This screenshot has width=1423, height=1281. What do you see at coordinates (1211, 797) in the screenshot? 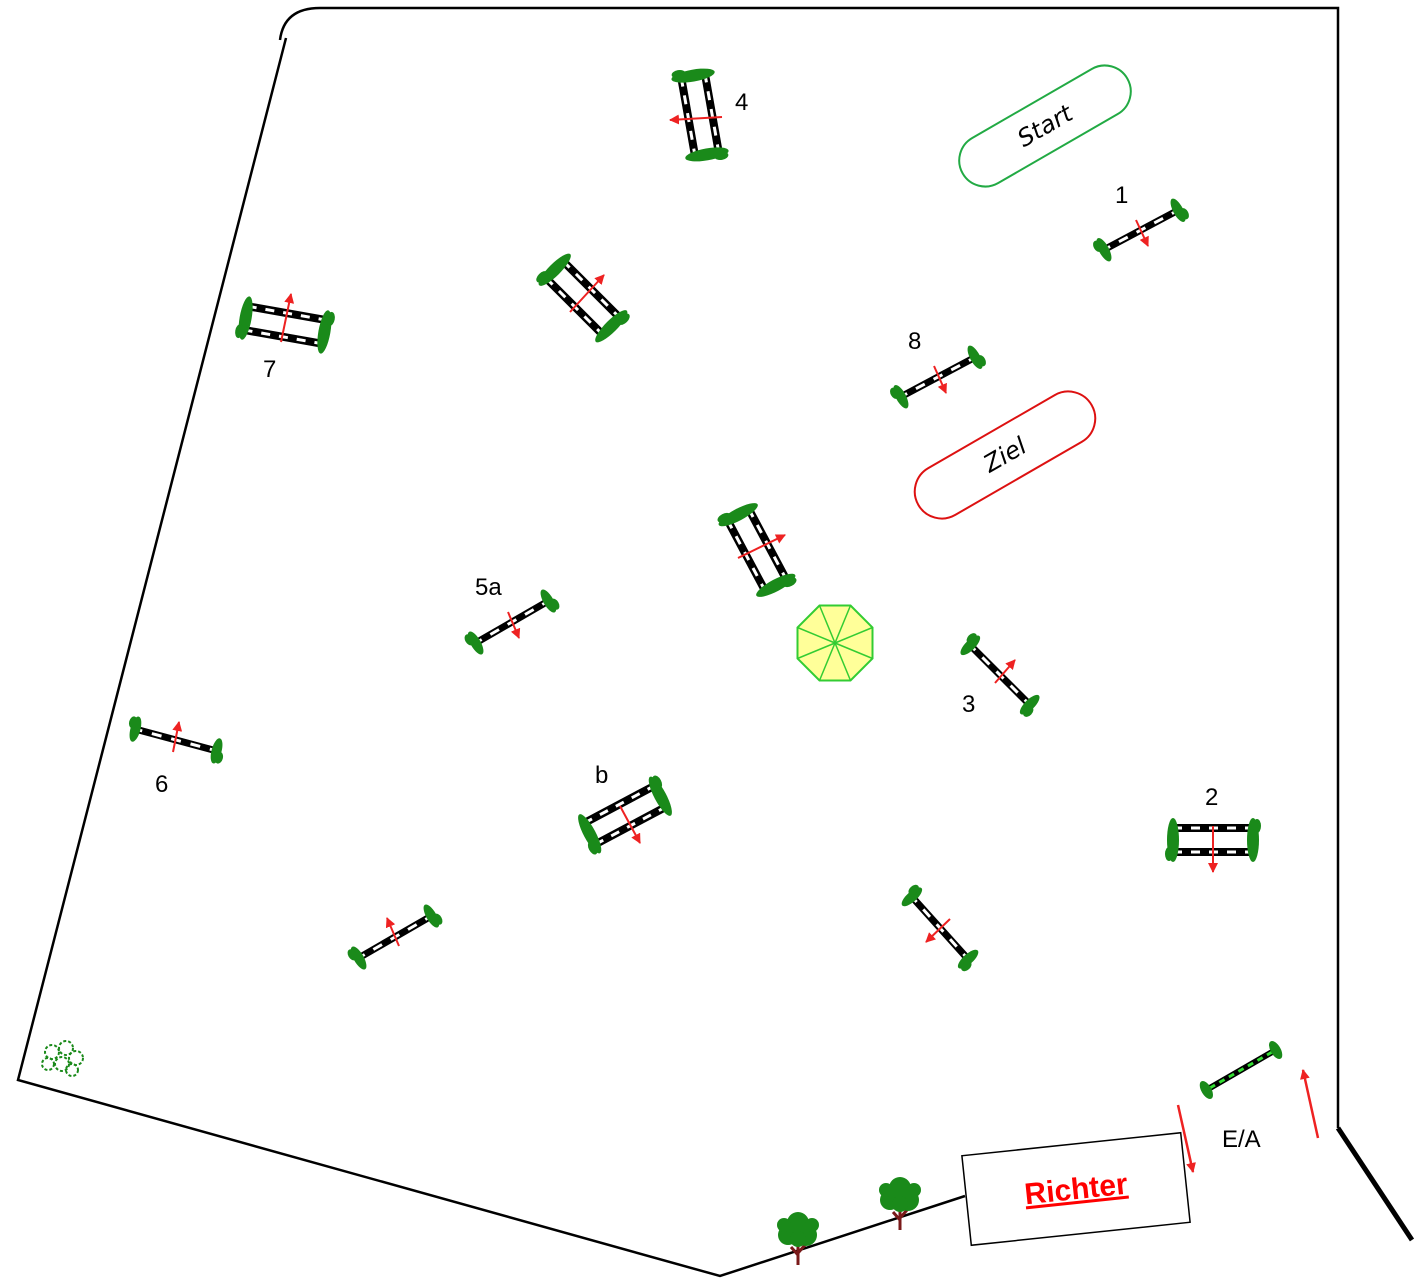
I see `fence-2-label: 2` at bounding box center [1211, 797].